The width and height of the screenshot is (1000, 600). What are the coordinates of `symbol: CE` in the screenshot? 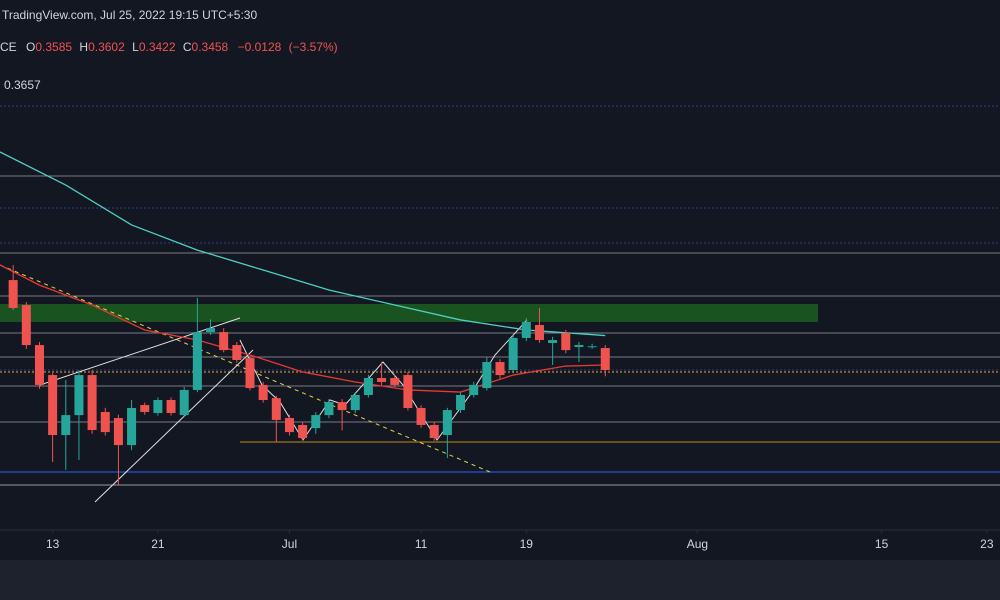 It's located at (8, 47).